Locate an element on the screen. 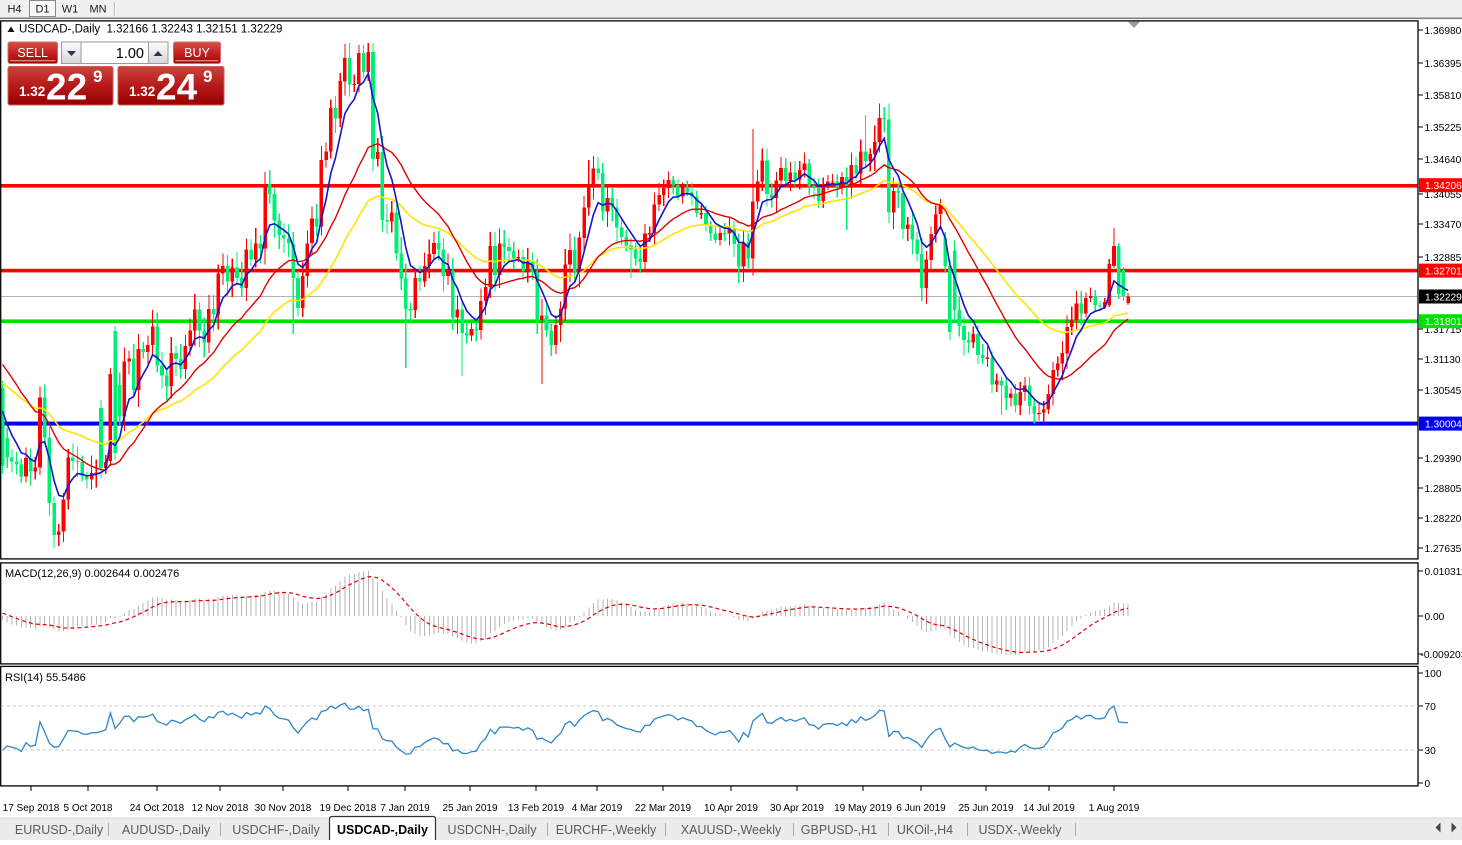  svg-text: USDX-,Weekly is located at coordinates (1020, 830).